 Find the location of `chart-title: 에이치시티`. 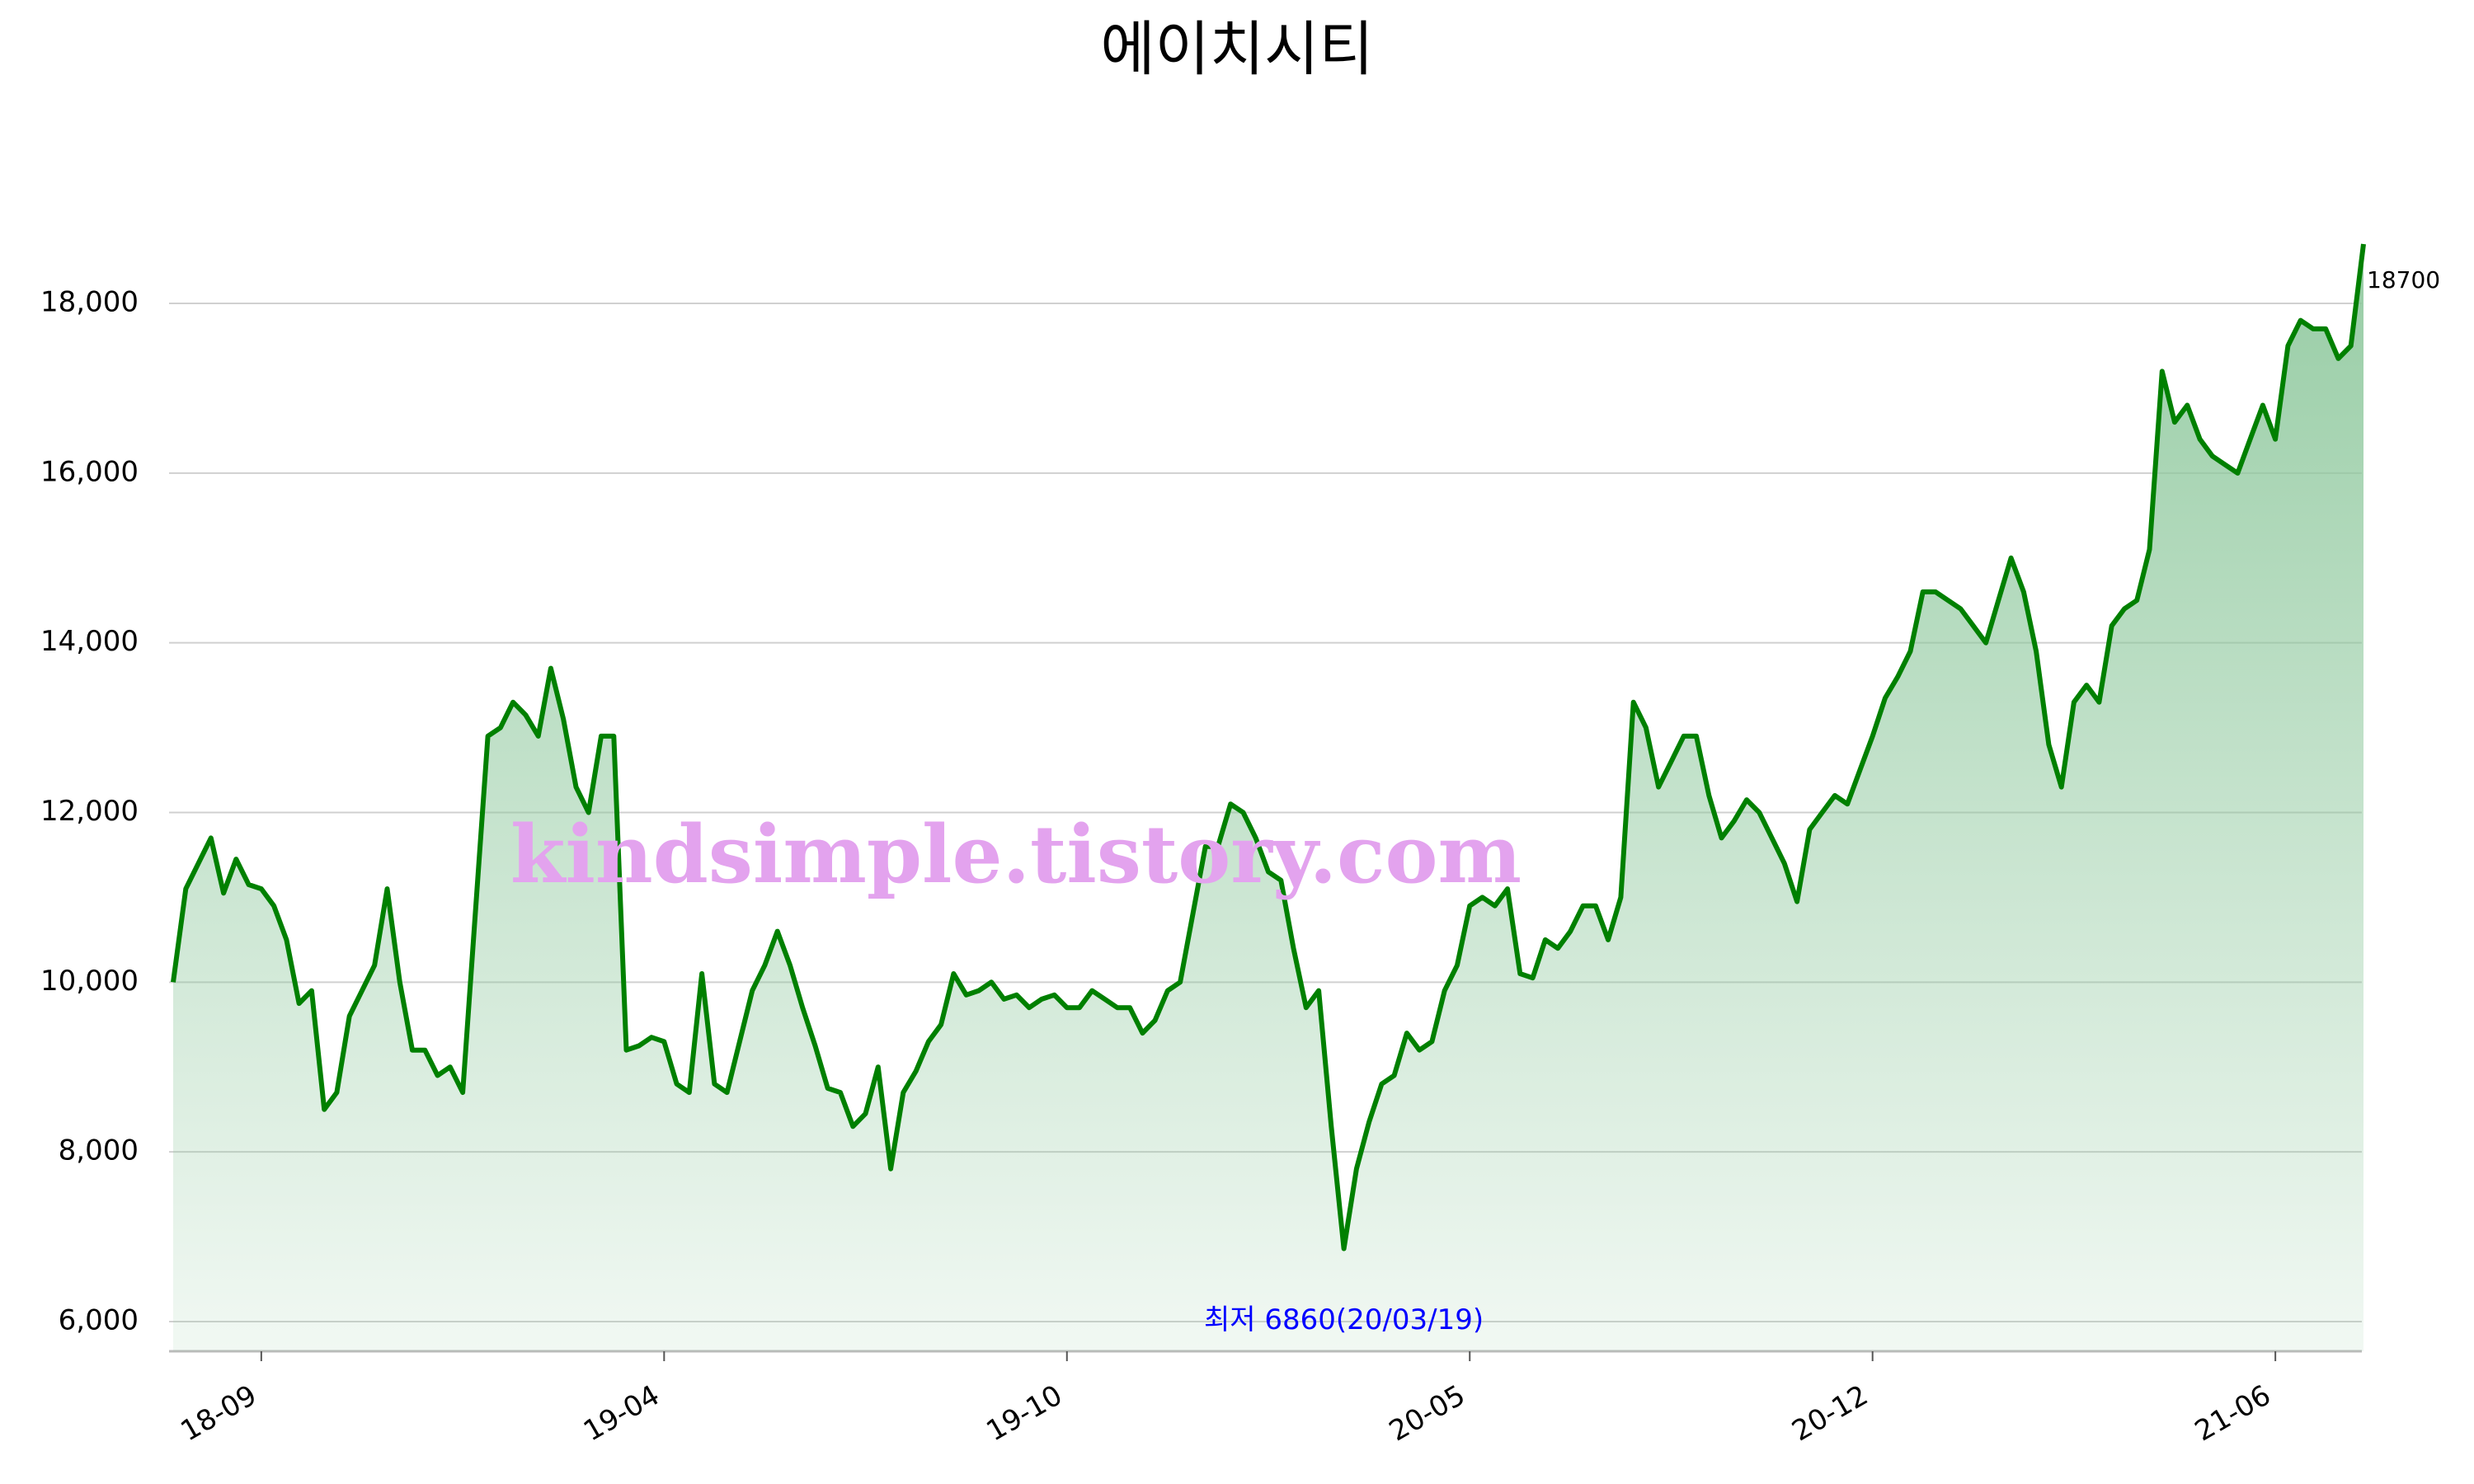

chart-title: 에이치시티 is located at coordinates (1236, 49).